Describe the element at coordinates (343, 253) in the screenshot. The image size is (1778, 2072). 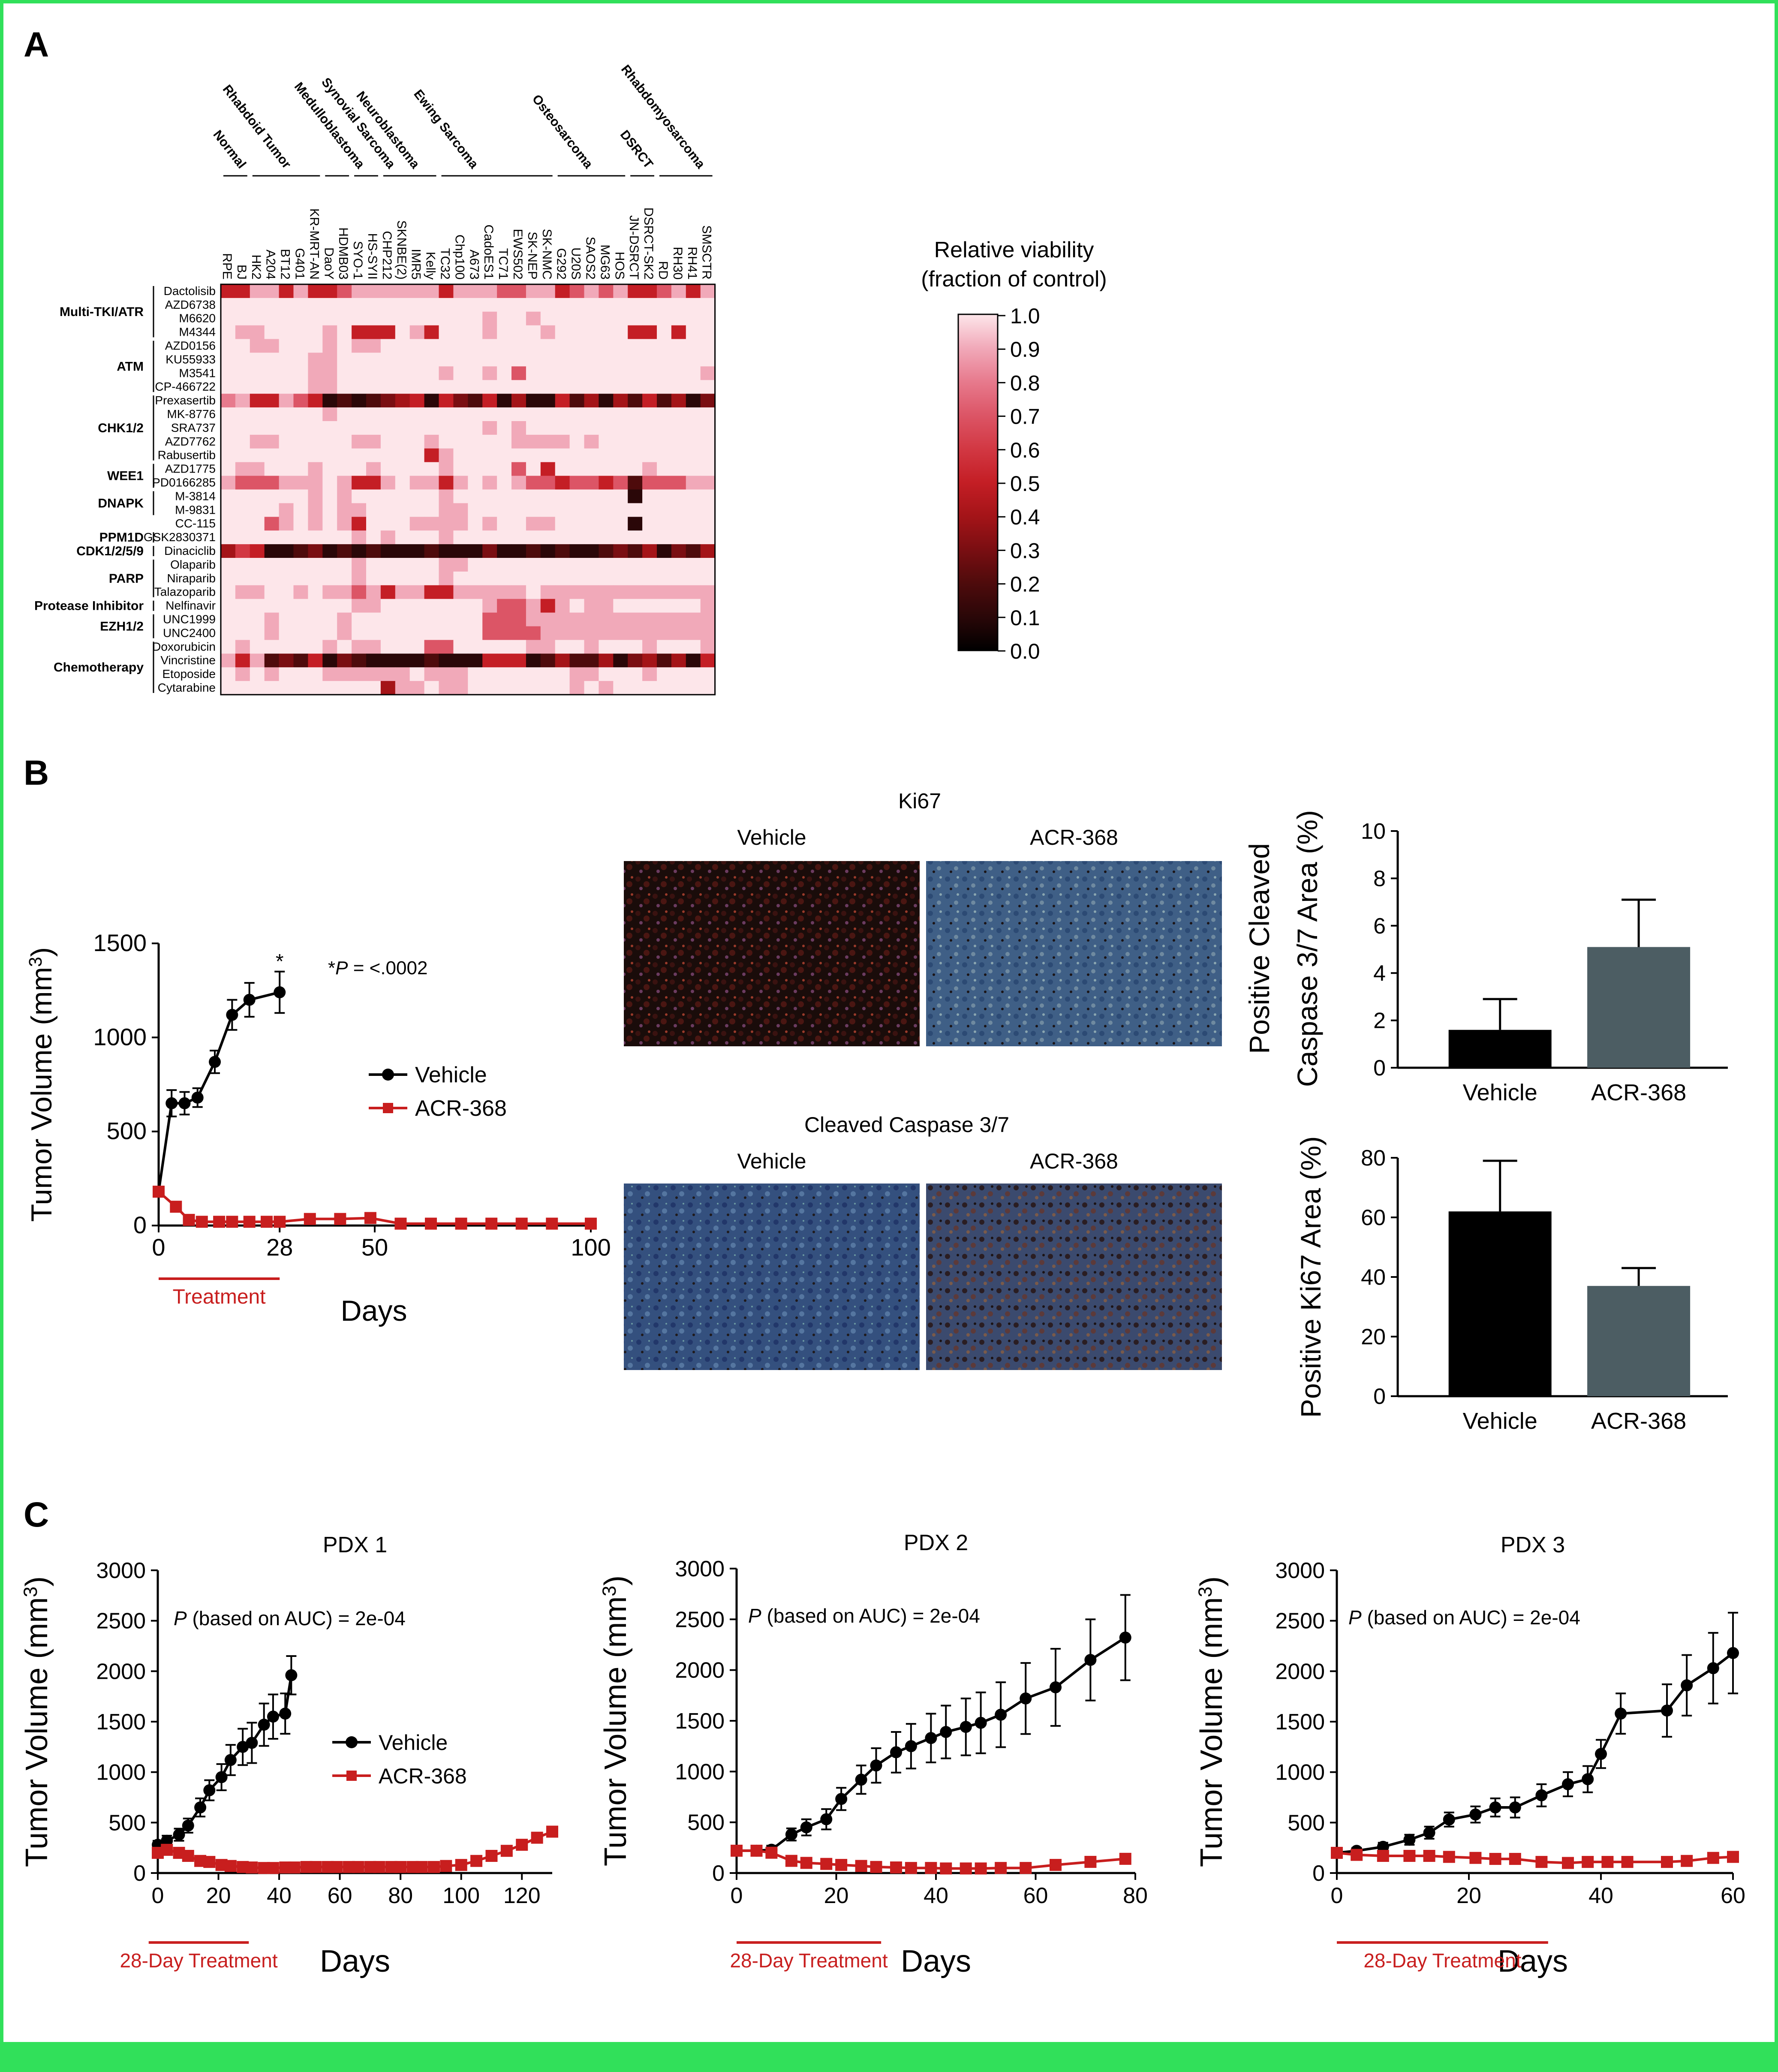
I see `cell-line-label: HDMB03` at that location.